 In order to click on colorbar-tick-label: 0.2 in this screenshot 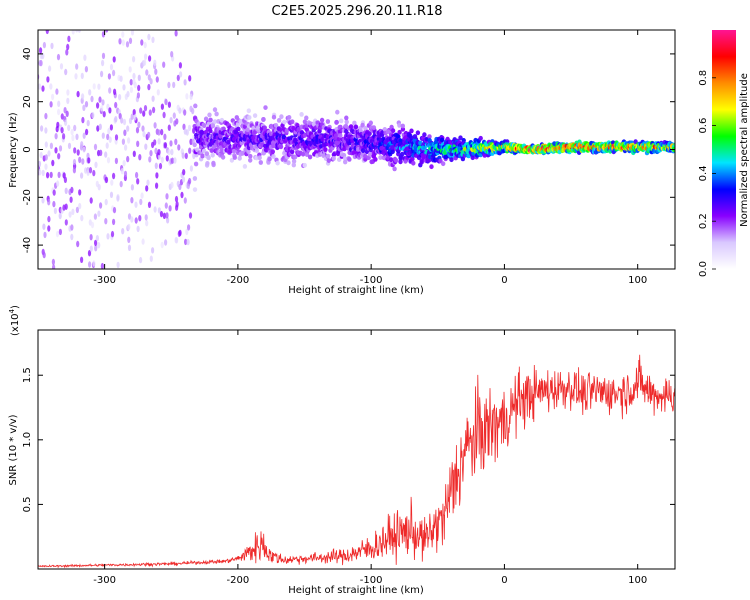, I will do `click(703, 221)`.